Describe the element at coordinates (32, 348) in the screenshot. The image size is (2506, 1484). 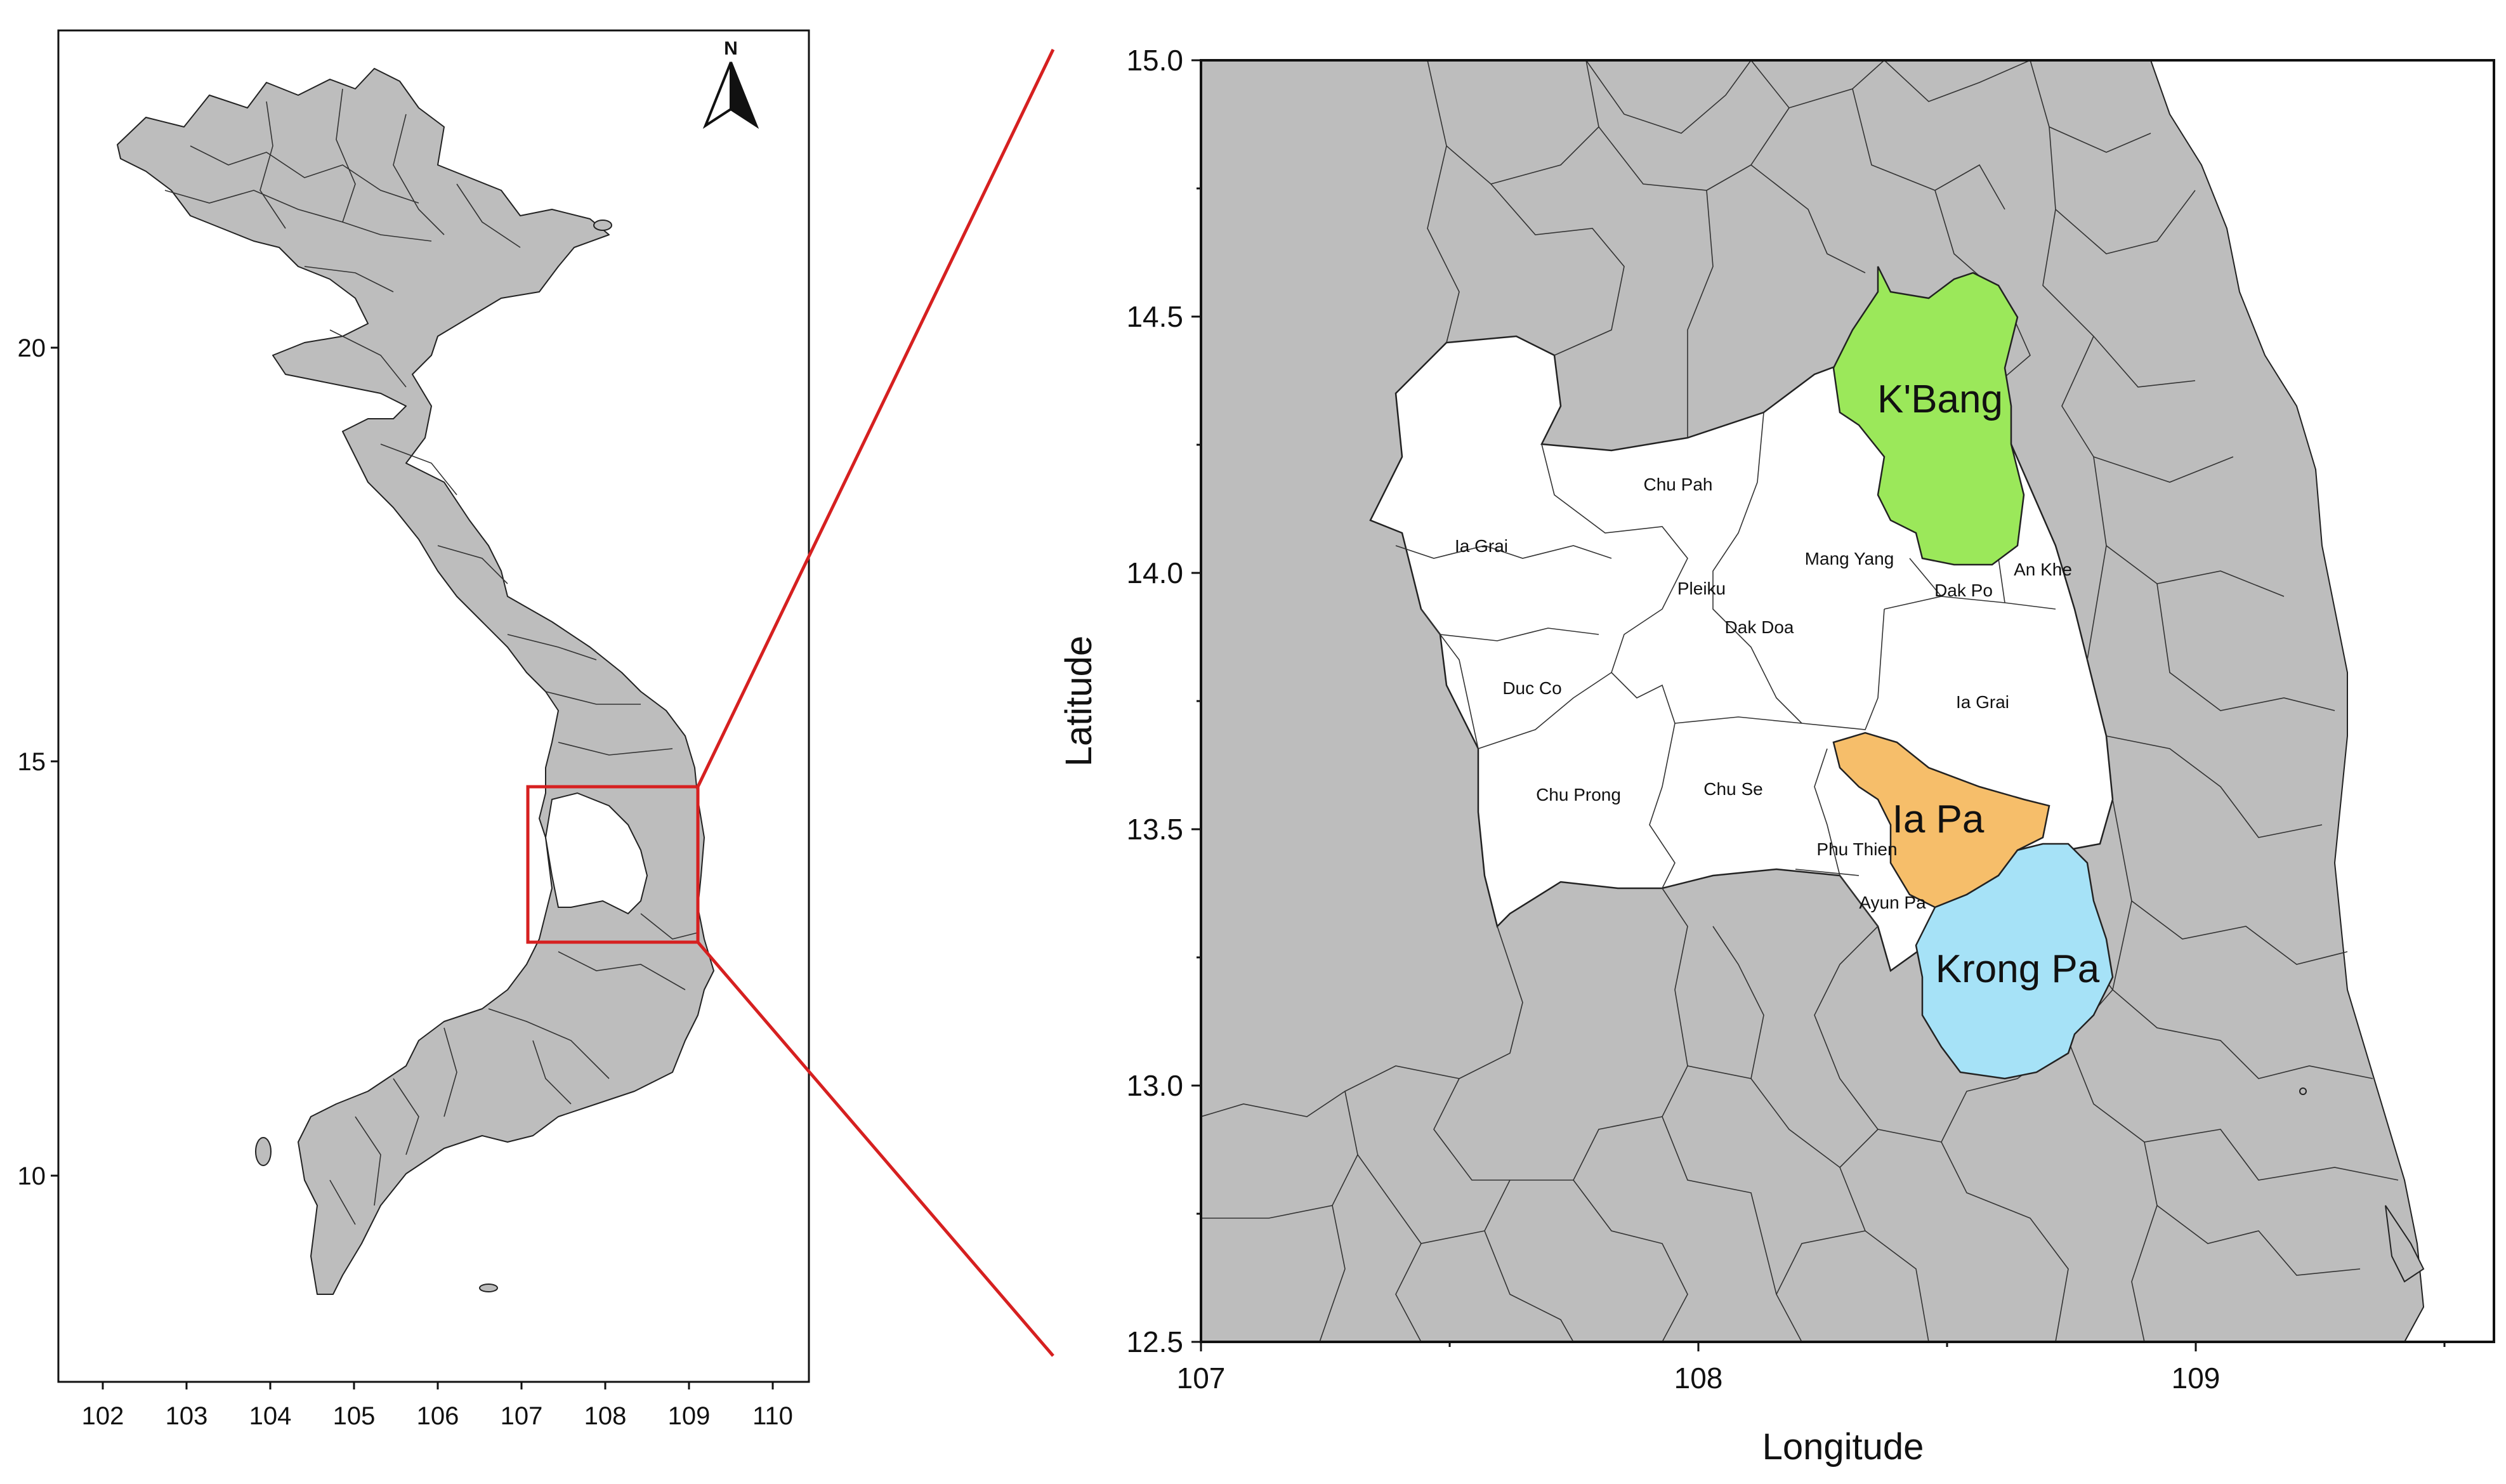
I see `overview-y-tick: 20` at that location.